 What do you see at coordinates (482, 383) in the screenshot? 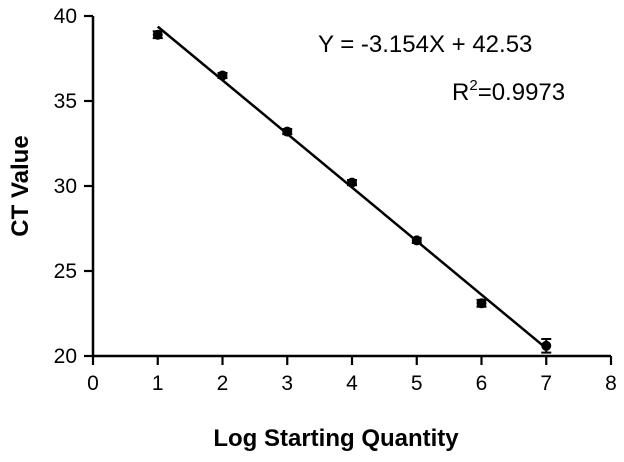
I see `x-tick-label: 6` at bounding box center [482, 383].